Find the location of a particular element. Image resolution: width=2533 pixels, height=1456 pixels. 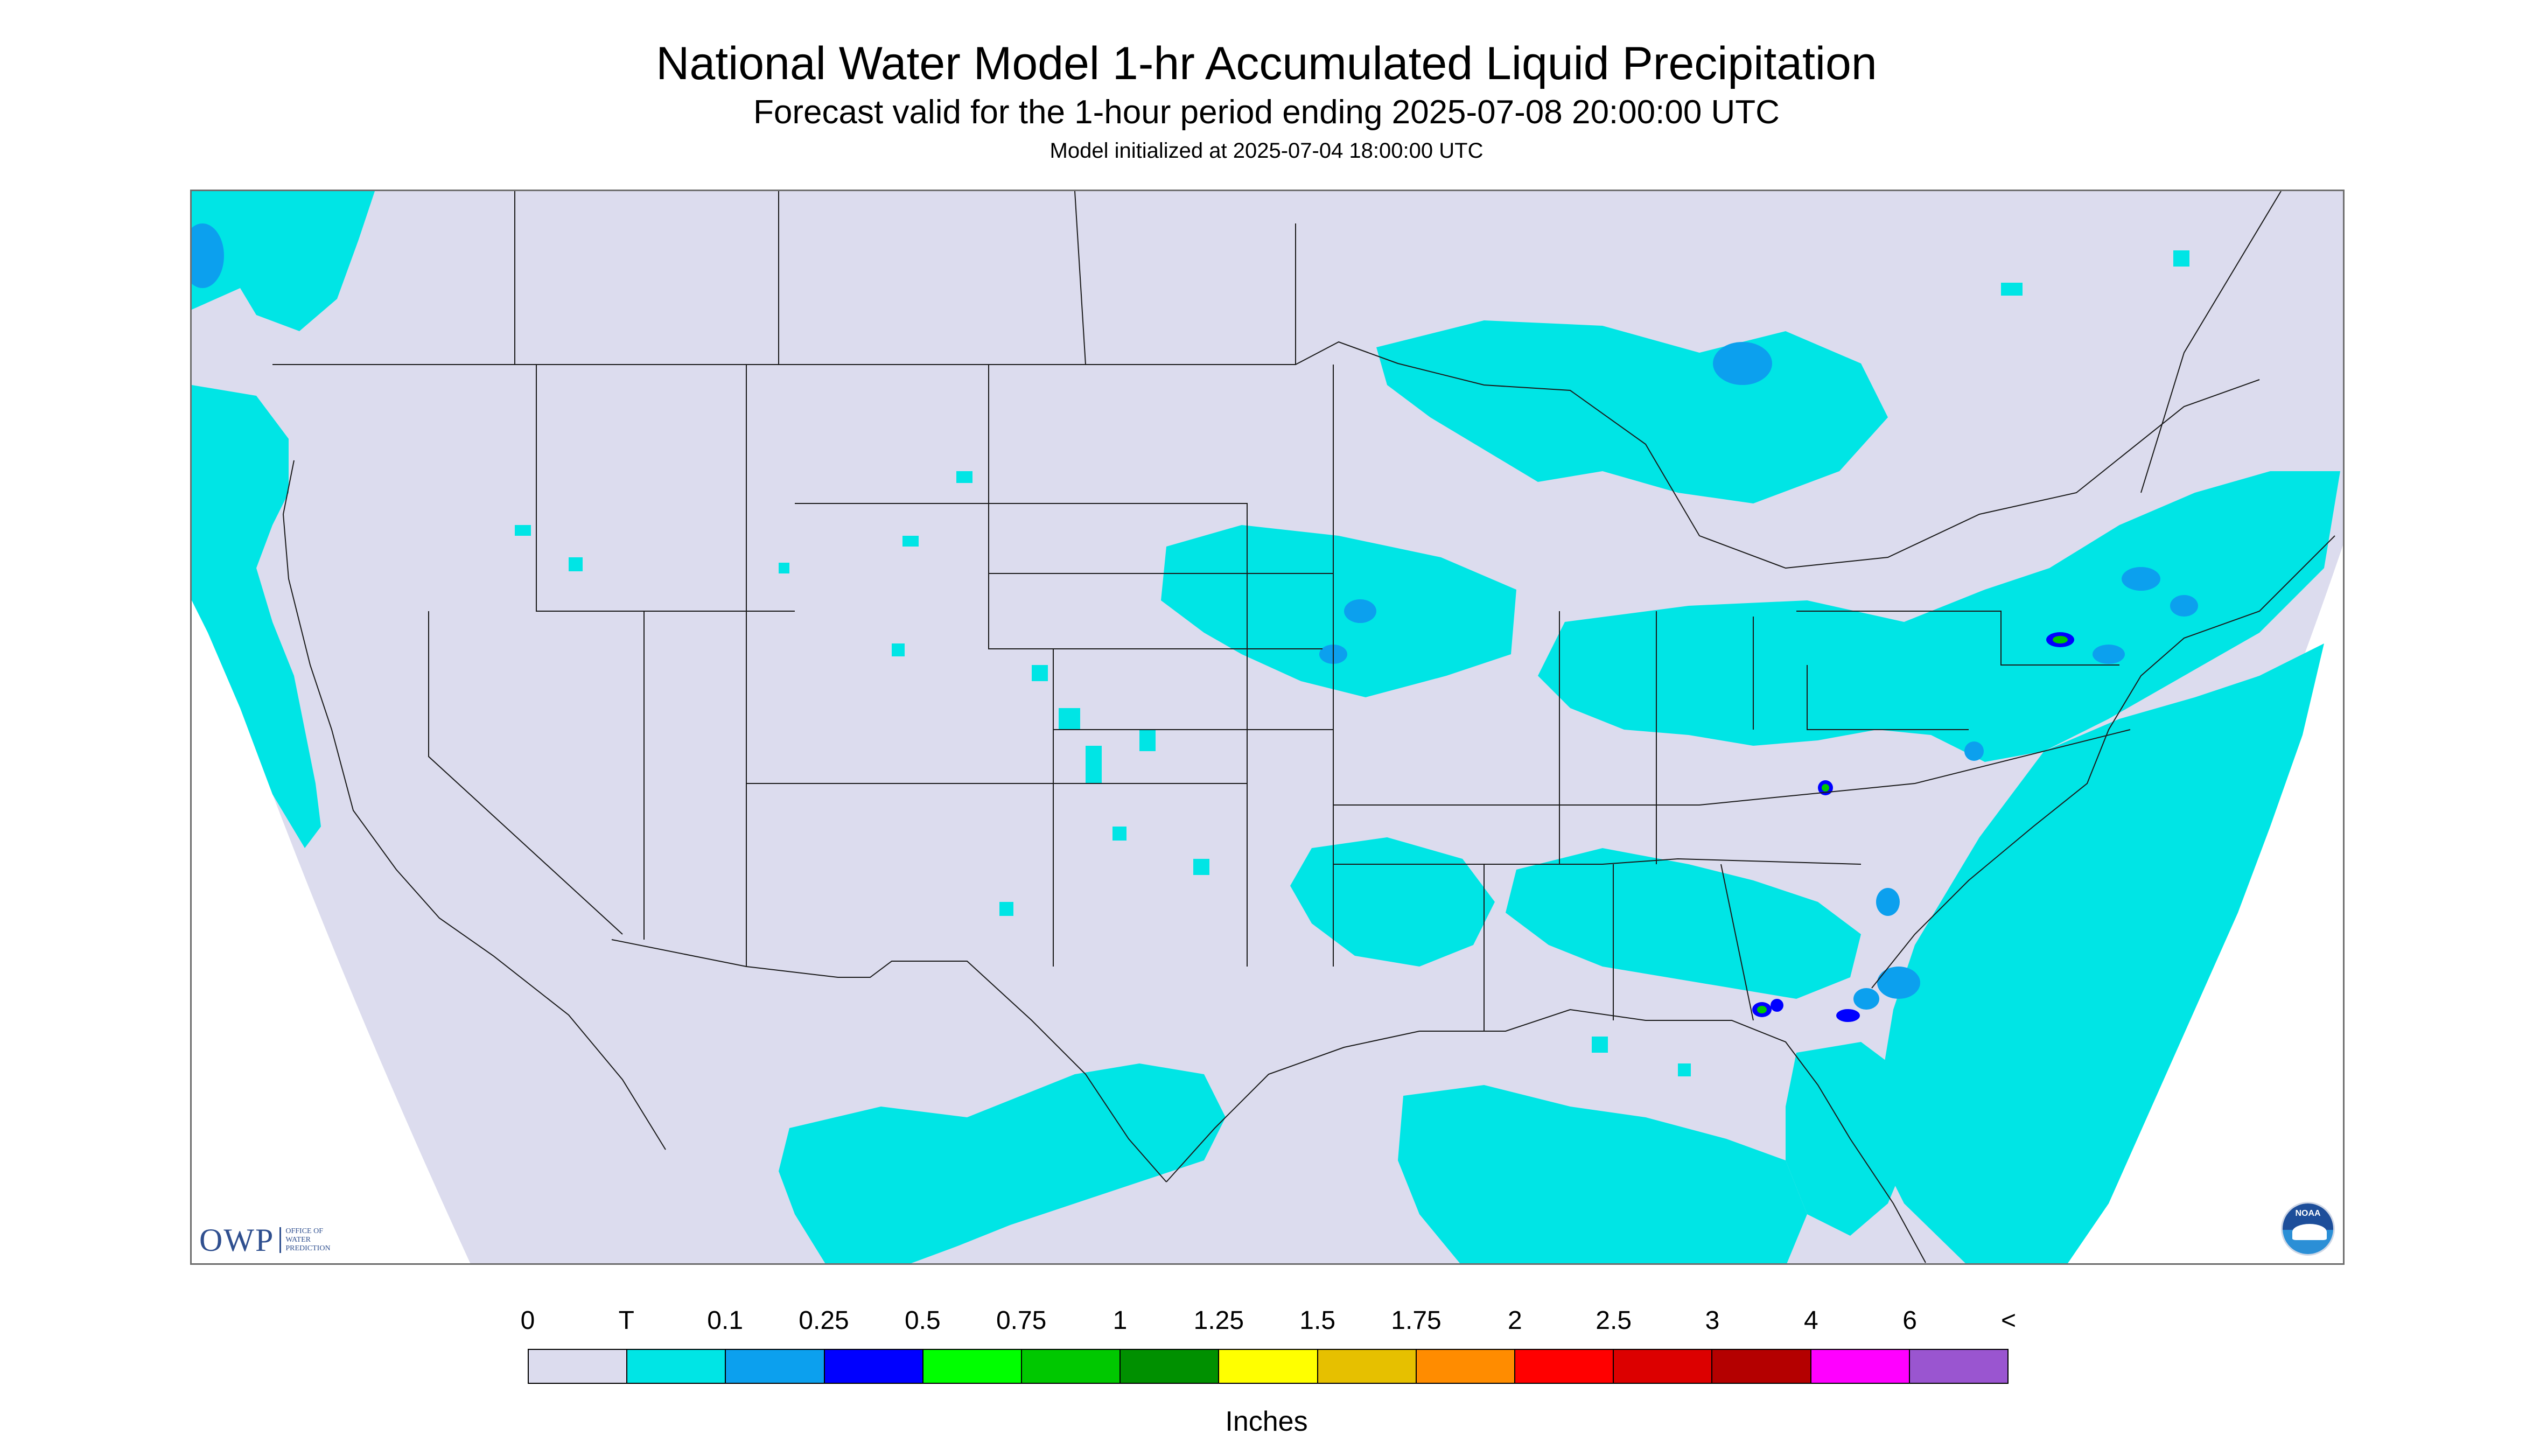

state-line-northeast is located at coordinates (1958, 638).